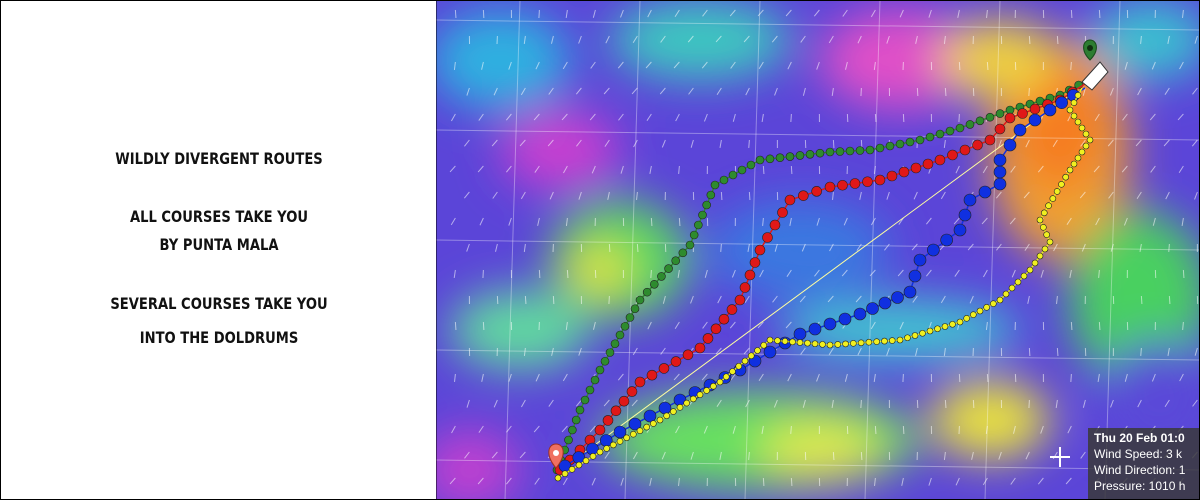  I want to click on info-wind-direction: Wind Direction: 1, so click(1140, 470).